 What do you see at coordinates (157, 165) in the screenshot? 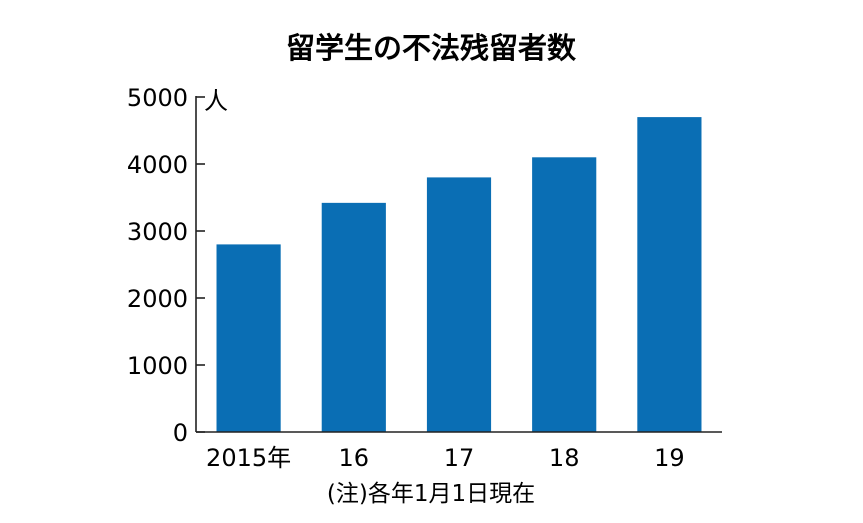
I see `y-tick-label: 4000` at bounding box center [157, 165].